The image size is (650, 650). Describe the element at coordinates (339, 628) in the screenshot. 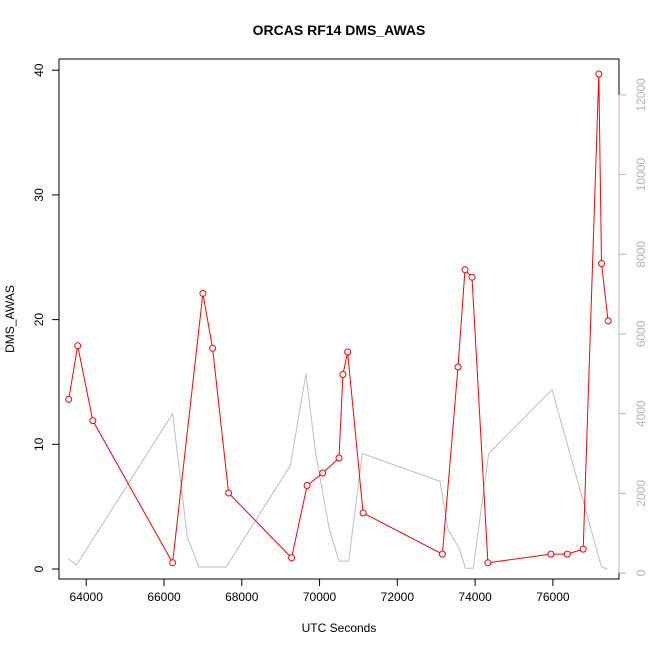

I see `x-axis-label: UTC Seconds` at that location.